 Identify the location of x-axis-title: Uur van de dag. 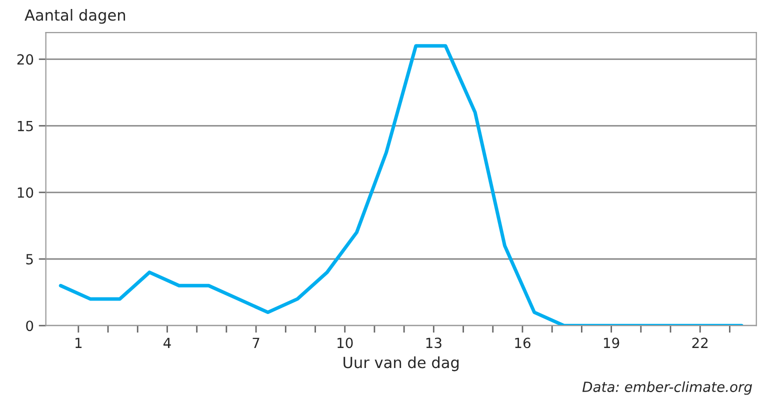
(401, 364).